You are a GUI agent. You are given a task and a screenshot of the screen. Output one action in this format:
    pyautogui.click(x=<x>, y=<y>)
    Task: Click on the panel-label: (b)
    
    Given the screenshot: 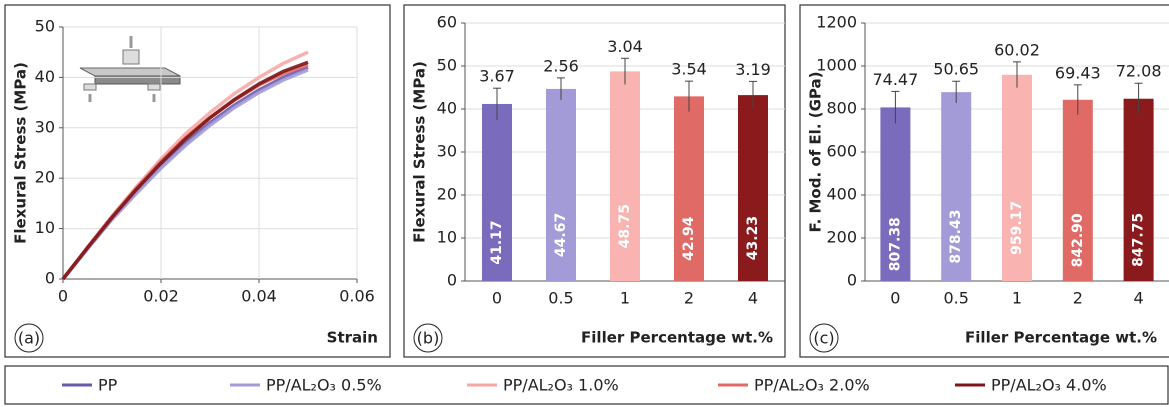 What is the action you would take?
    pyautogui.click(x=428, y=338)
    